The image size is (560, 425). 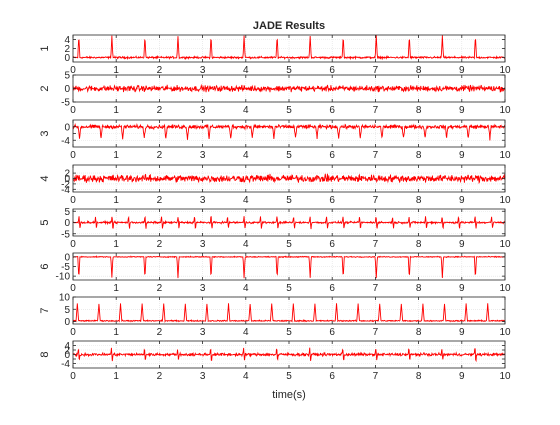 What do you see at coordinates (67, 346) in the screenshot?
I see `y-tick-label: 4` at bounding box center [67, 346].